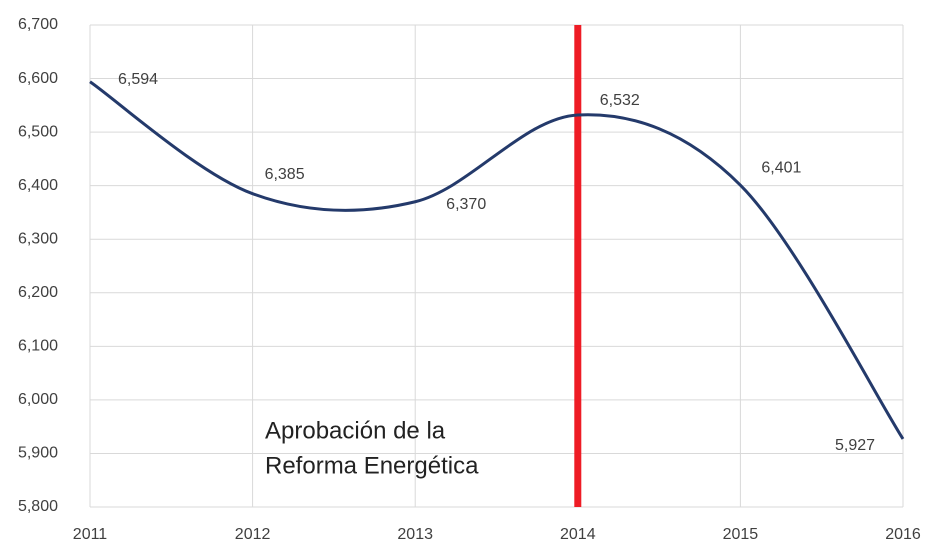  I want to click on y-tick-label: 5,800, so click(38, 506).